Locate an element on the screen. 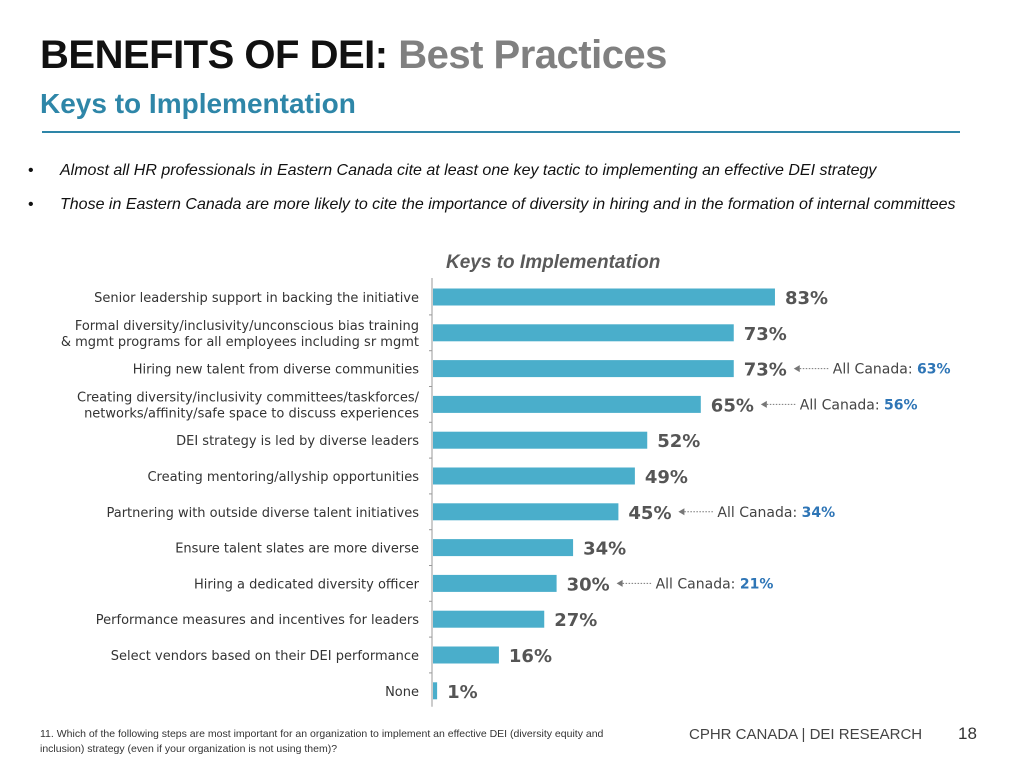 The width and height of the screenshot is (1024, 768). category-label: None is located at coordinates (402, 692).